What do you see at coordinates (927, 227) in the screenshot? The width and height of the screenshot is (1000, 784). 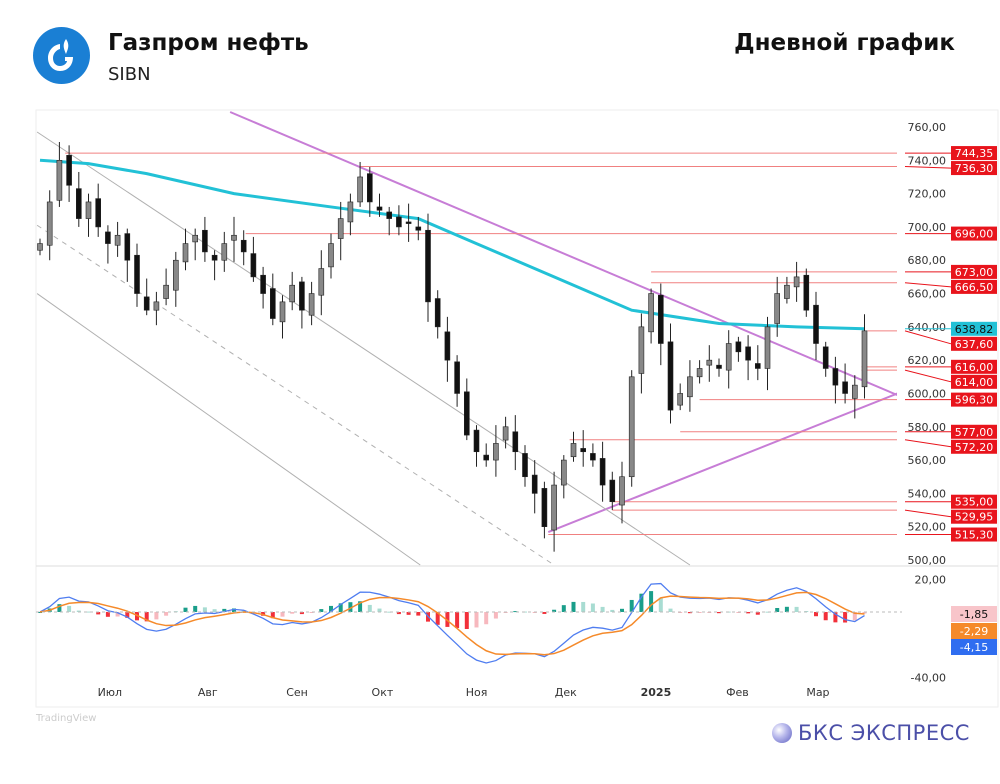 I see `y-tick-label: 700,00` at bounding box center [927, 227].